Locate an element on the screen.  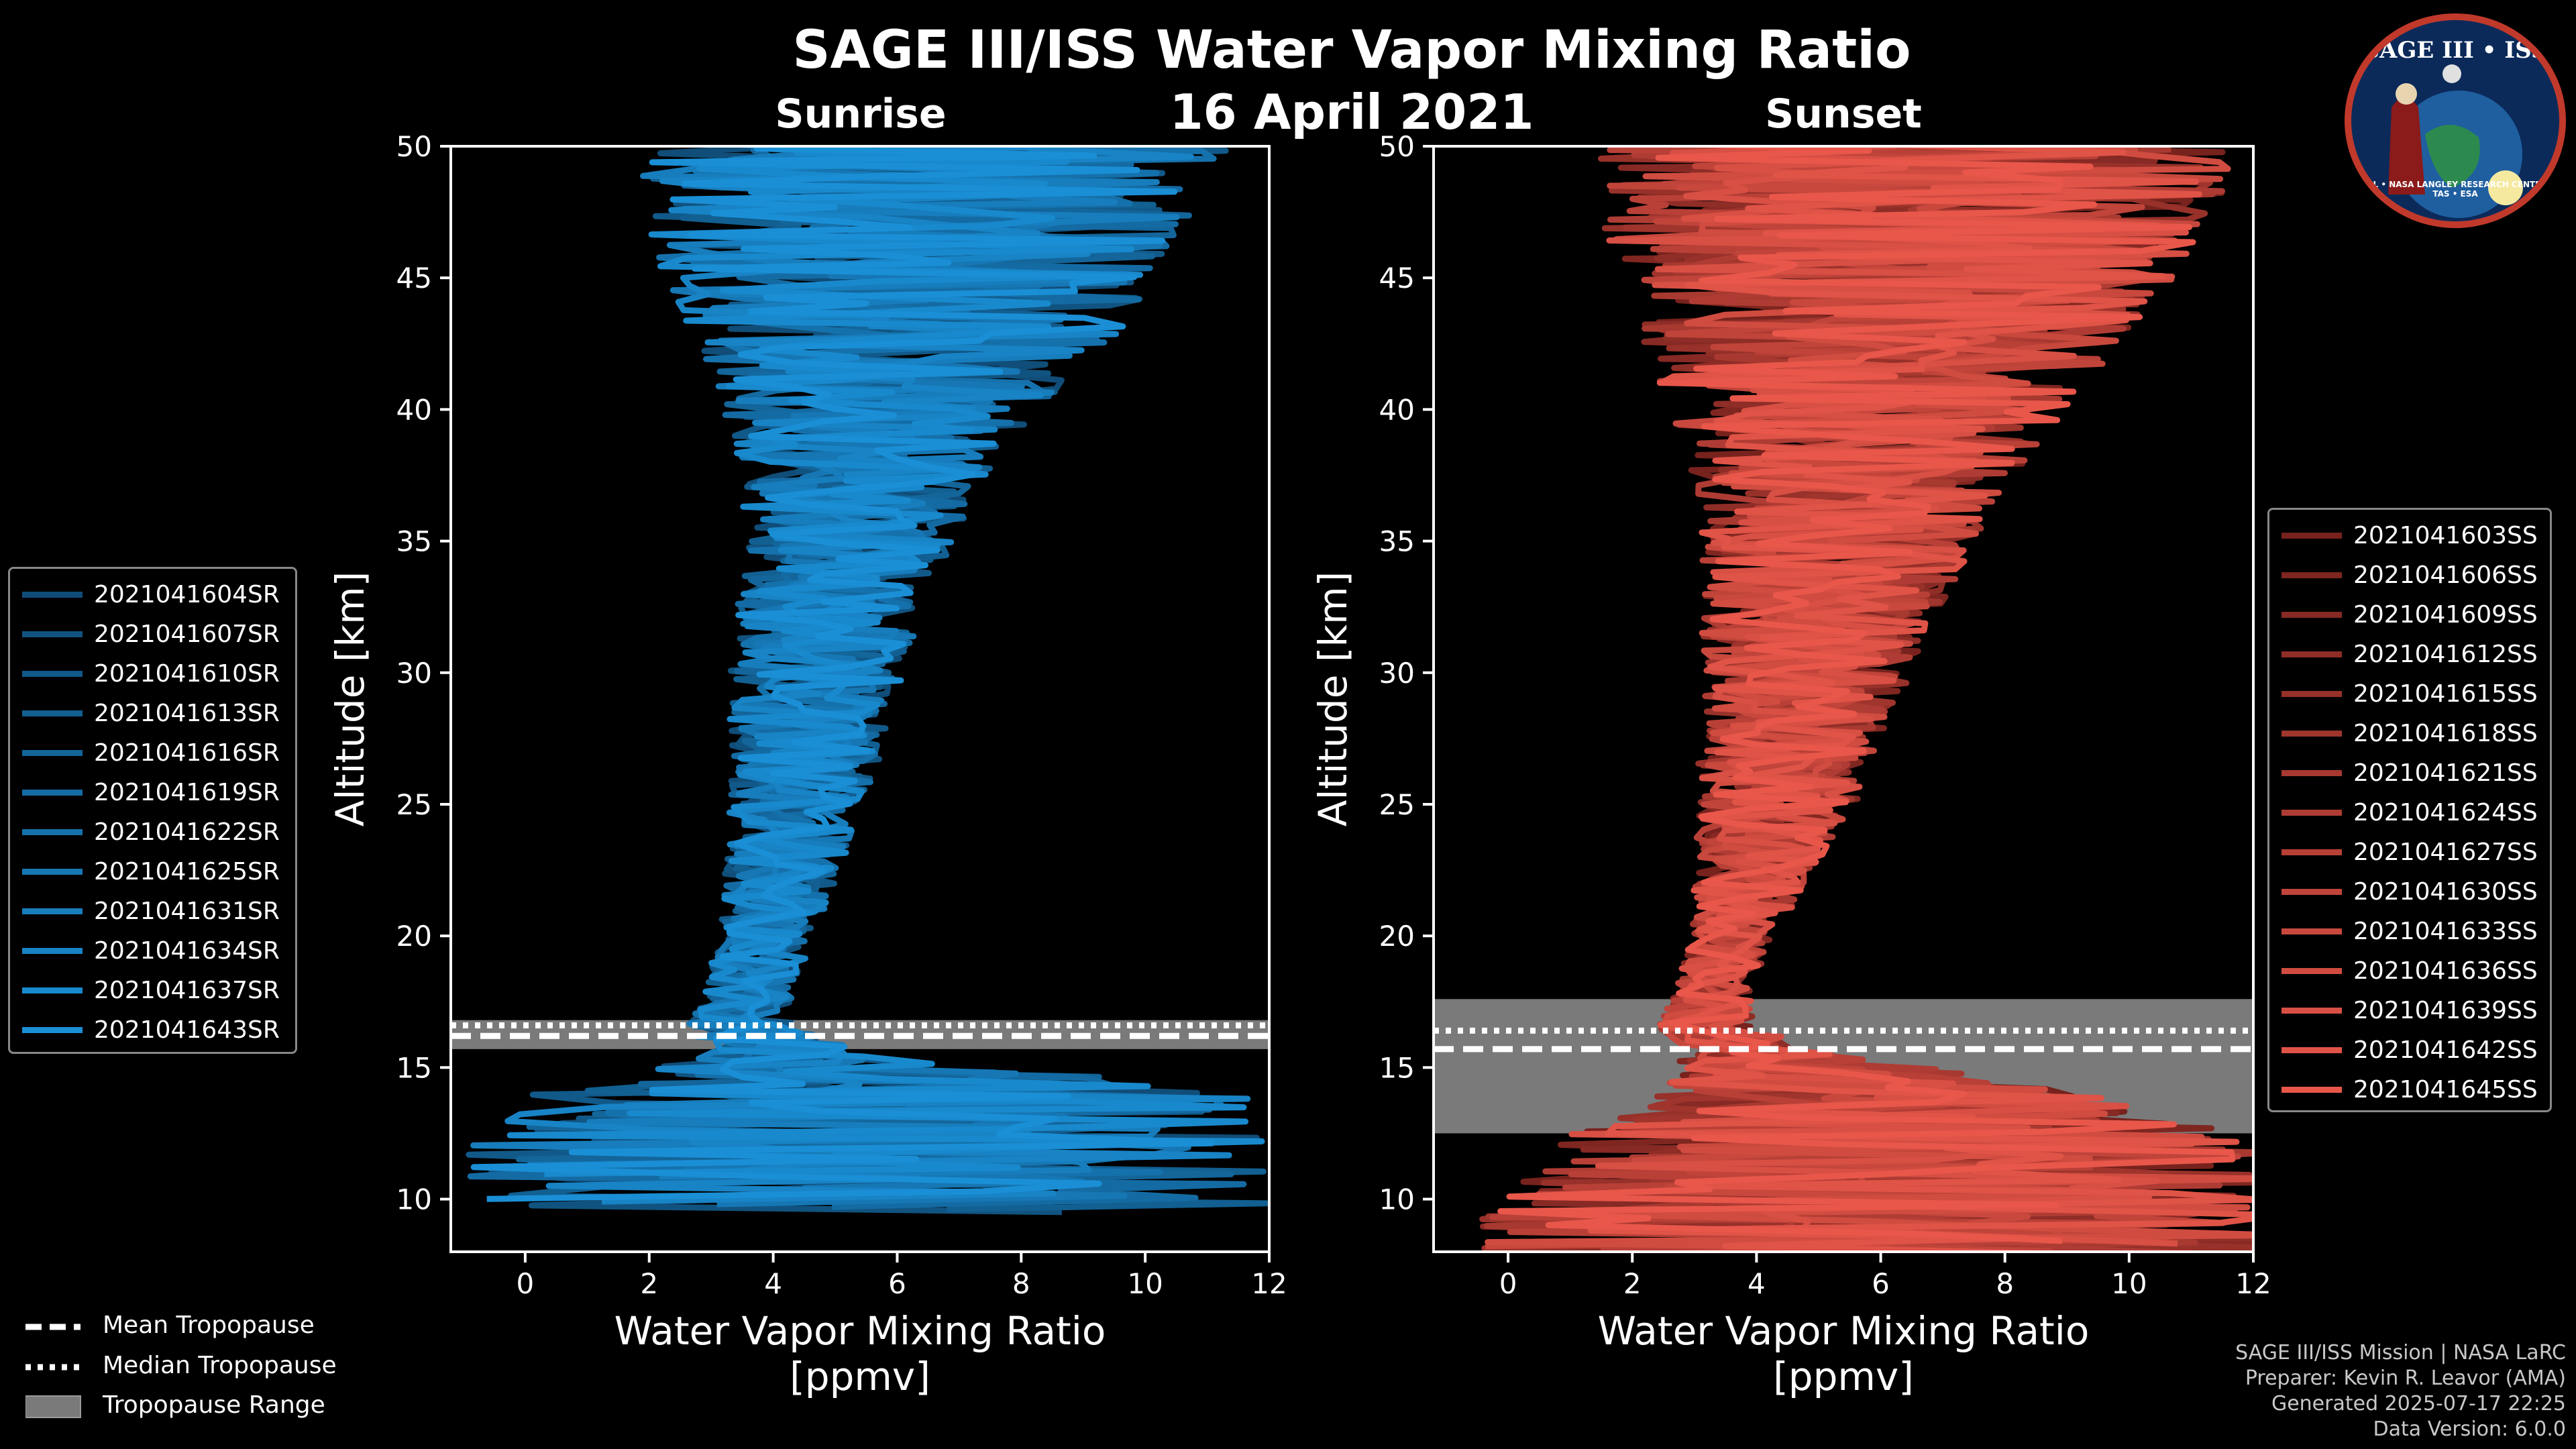
legend-label-2021041606SS: 2021041606SS is located at coordinates (2445, 575).